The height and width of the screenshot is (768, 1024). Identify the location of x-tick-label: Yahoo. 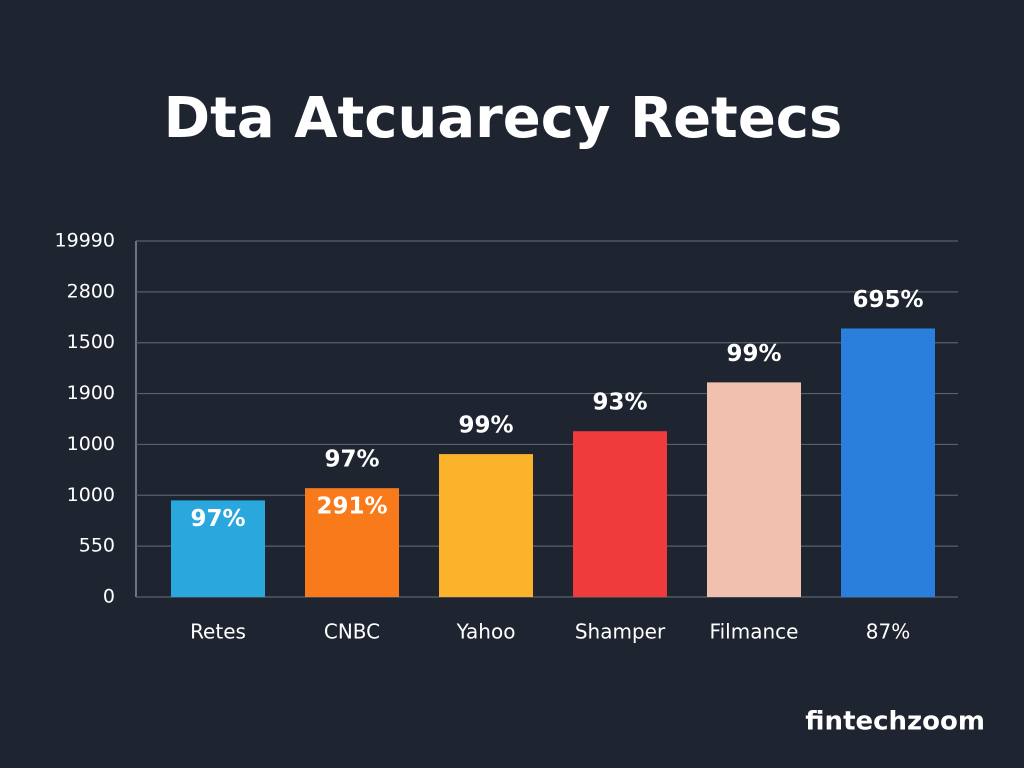
(486, 632).